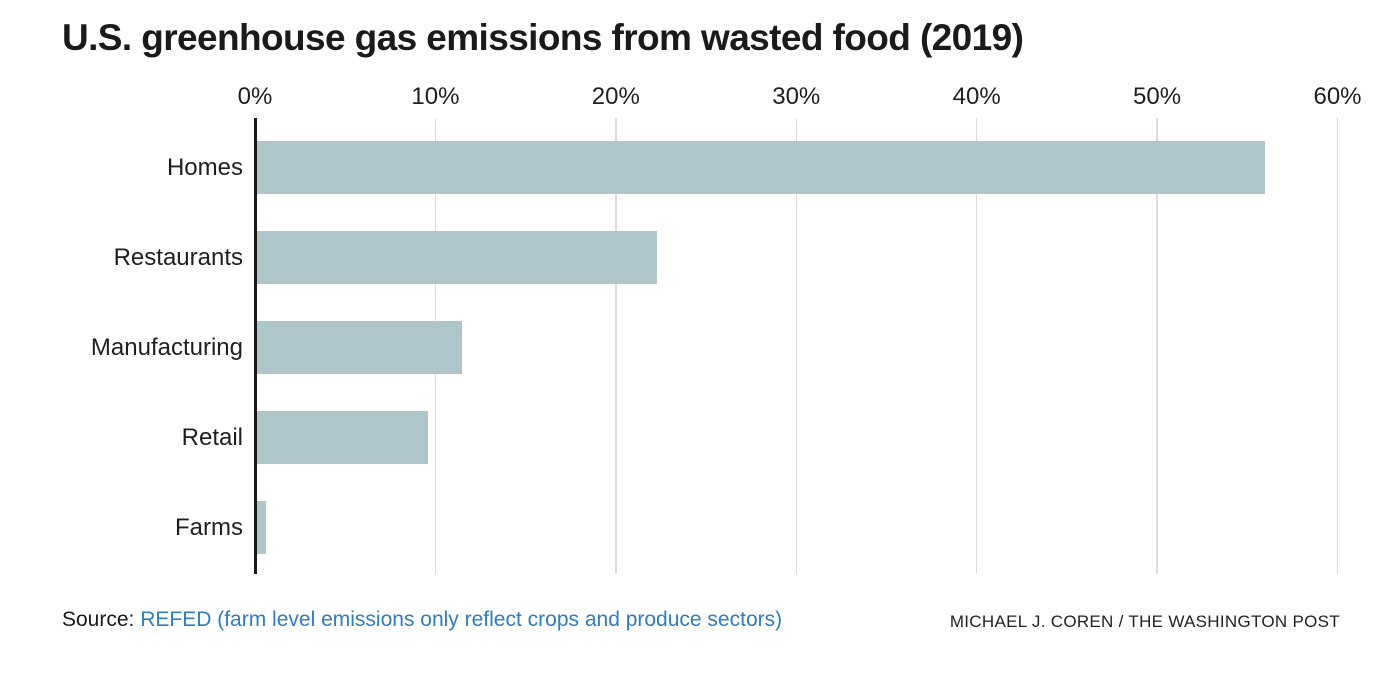 This screenshot has width=1396, height=682. I want to click on category-label-farms: Farms, so click(209, 527).